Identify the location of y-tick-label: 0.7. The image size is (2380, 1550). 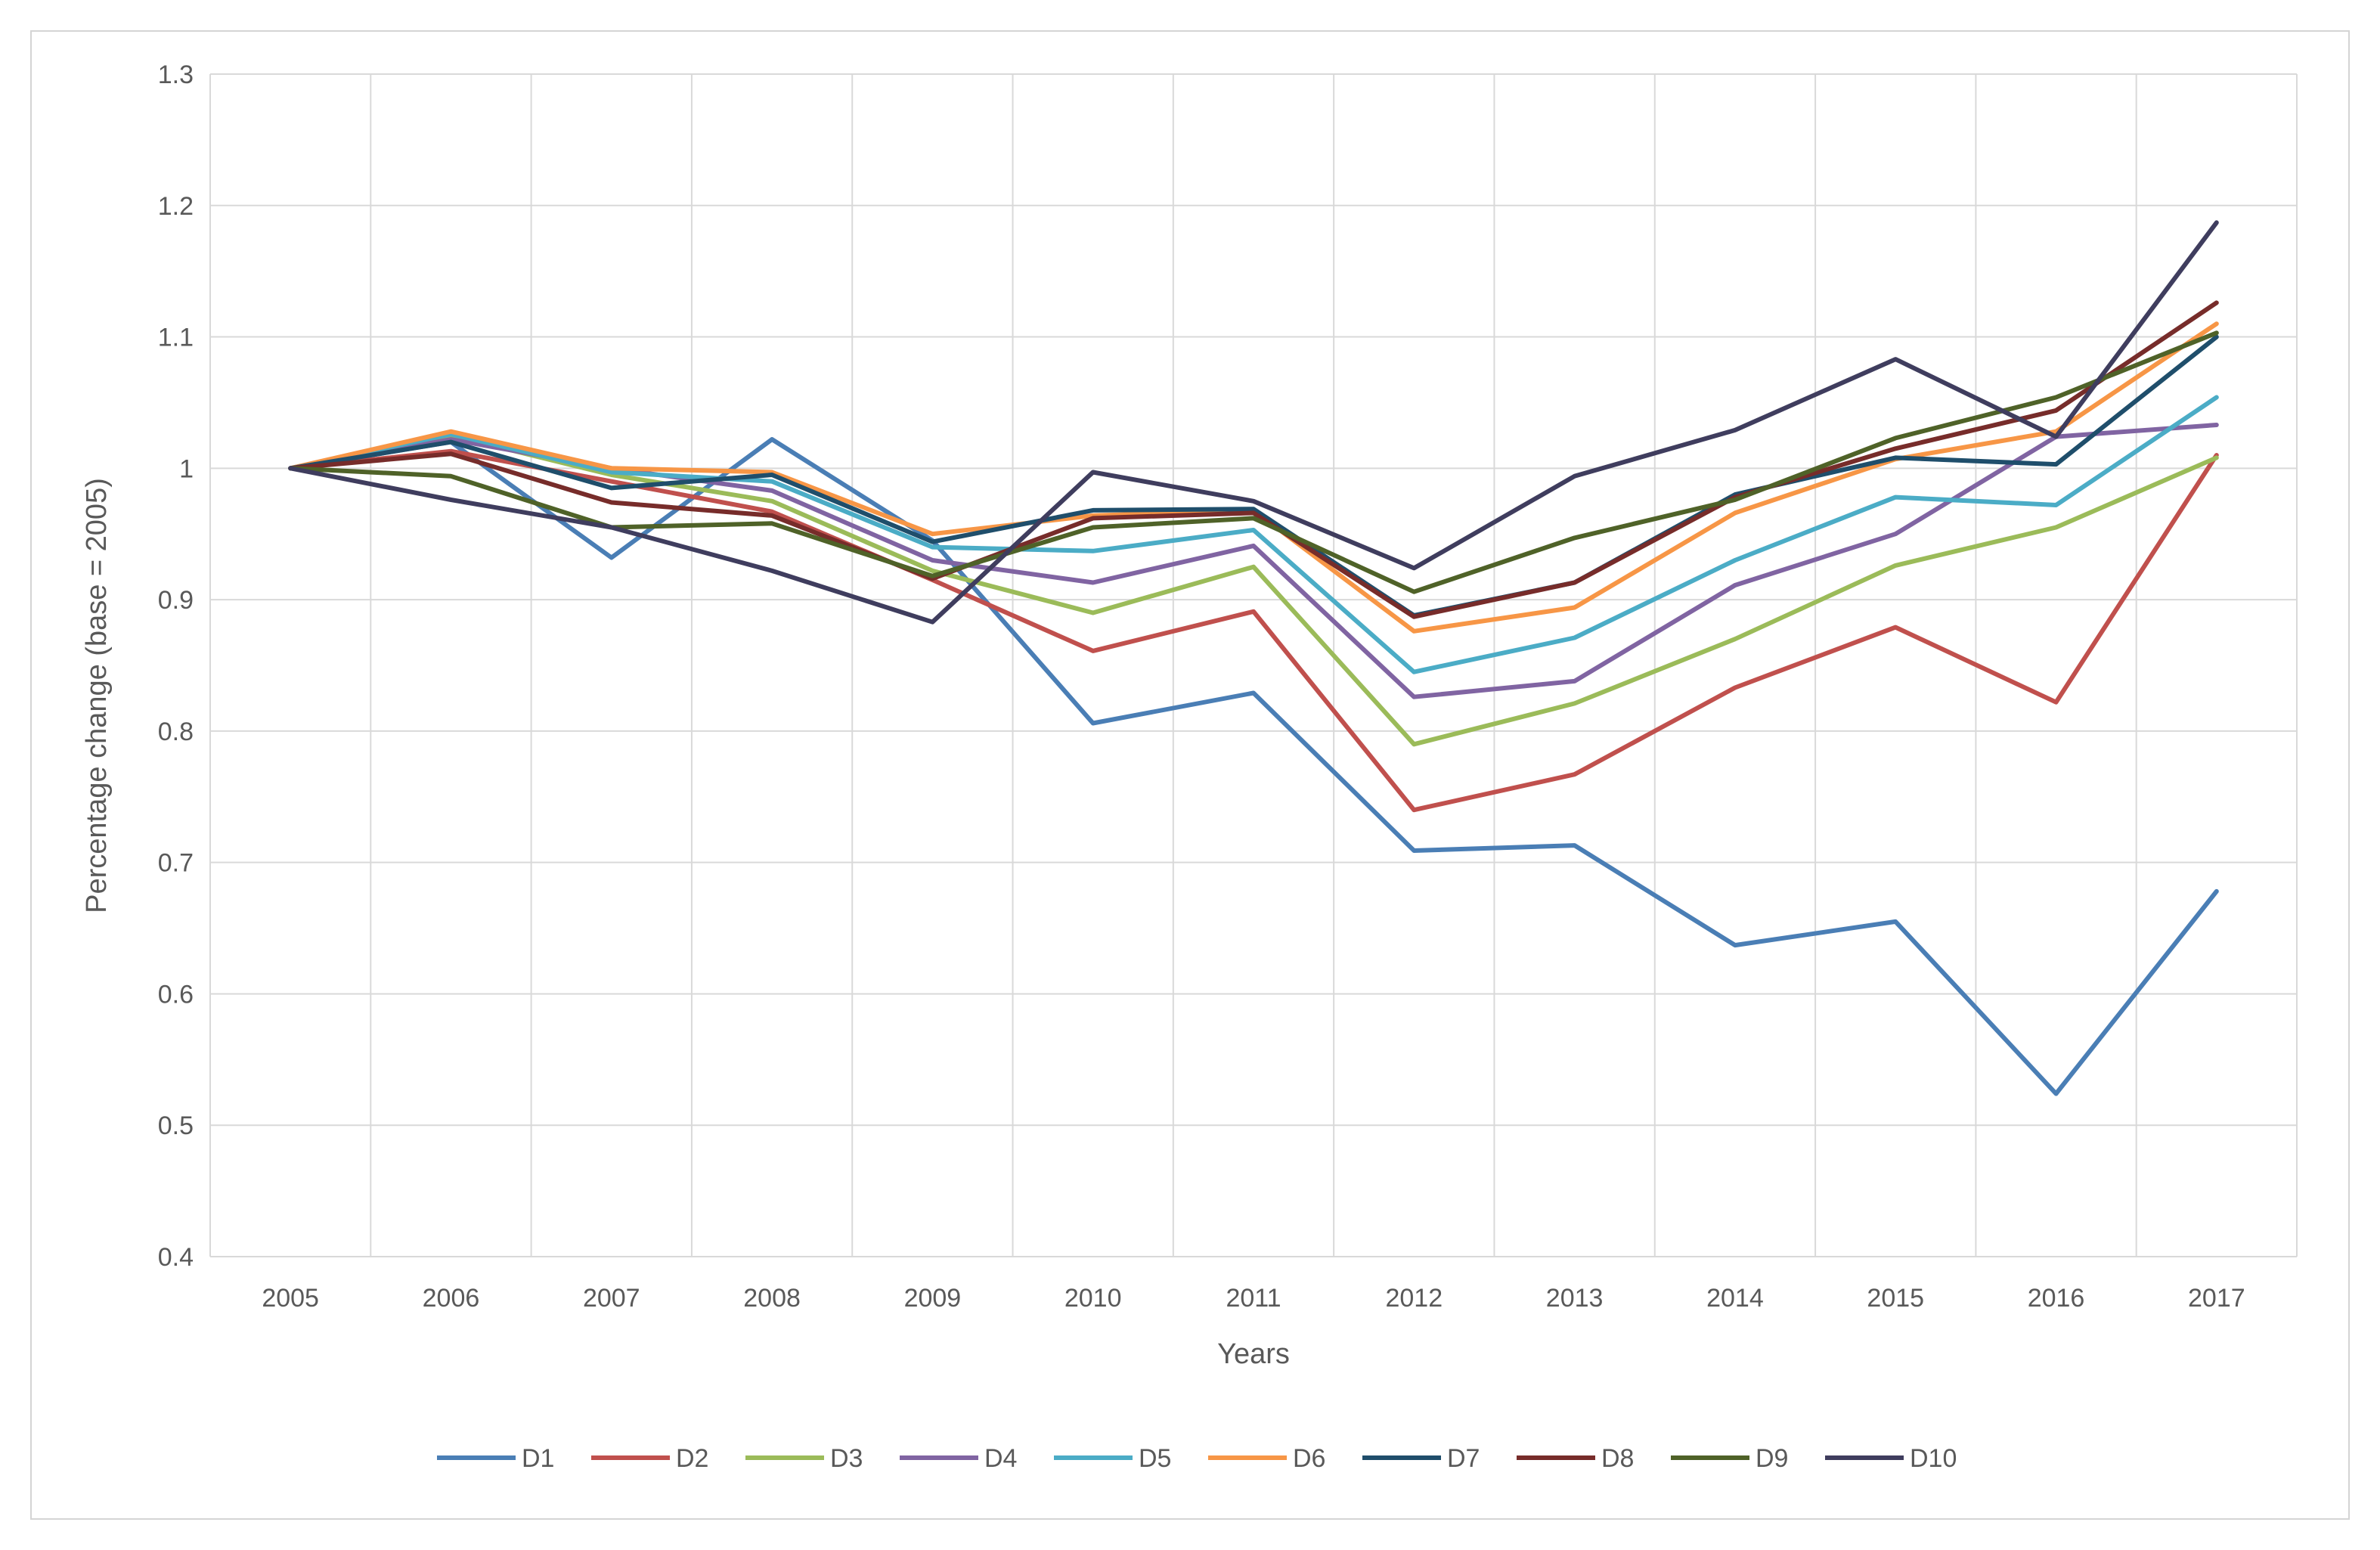
(176, 863).